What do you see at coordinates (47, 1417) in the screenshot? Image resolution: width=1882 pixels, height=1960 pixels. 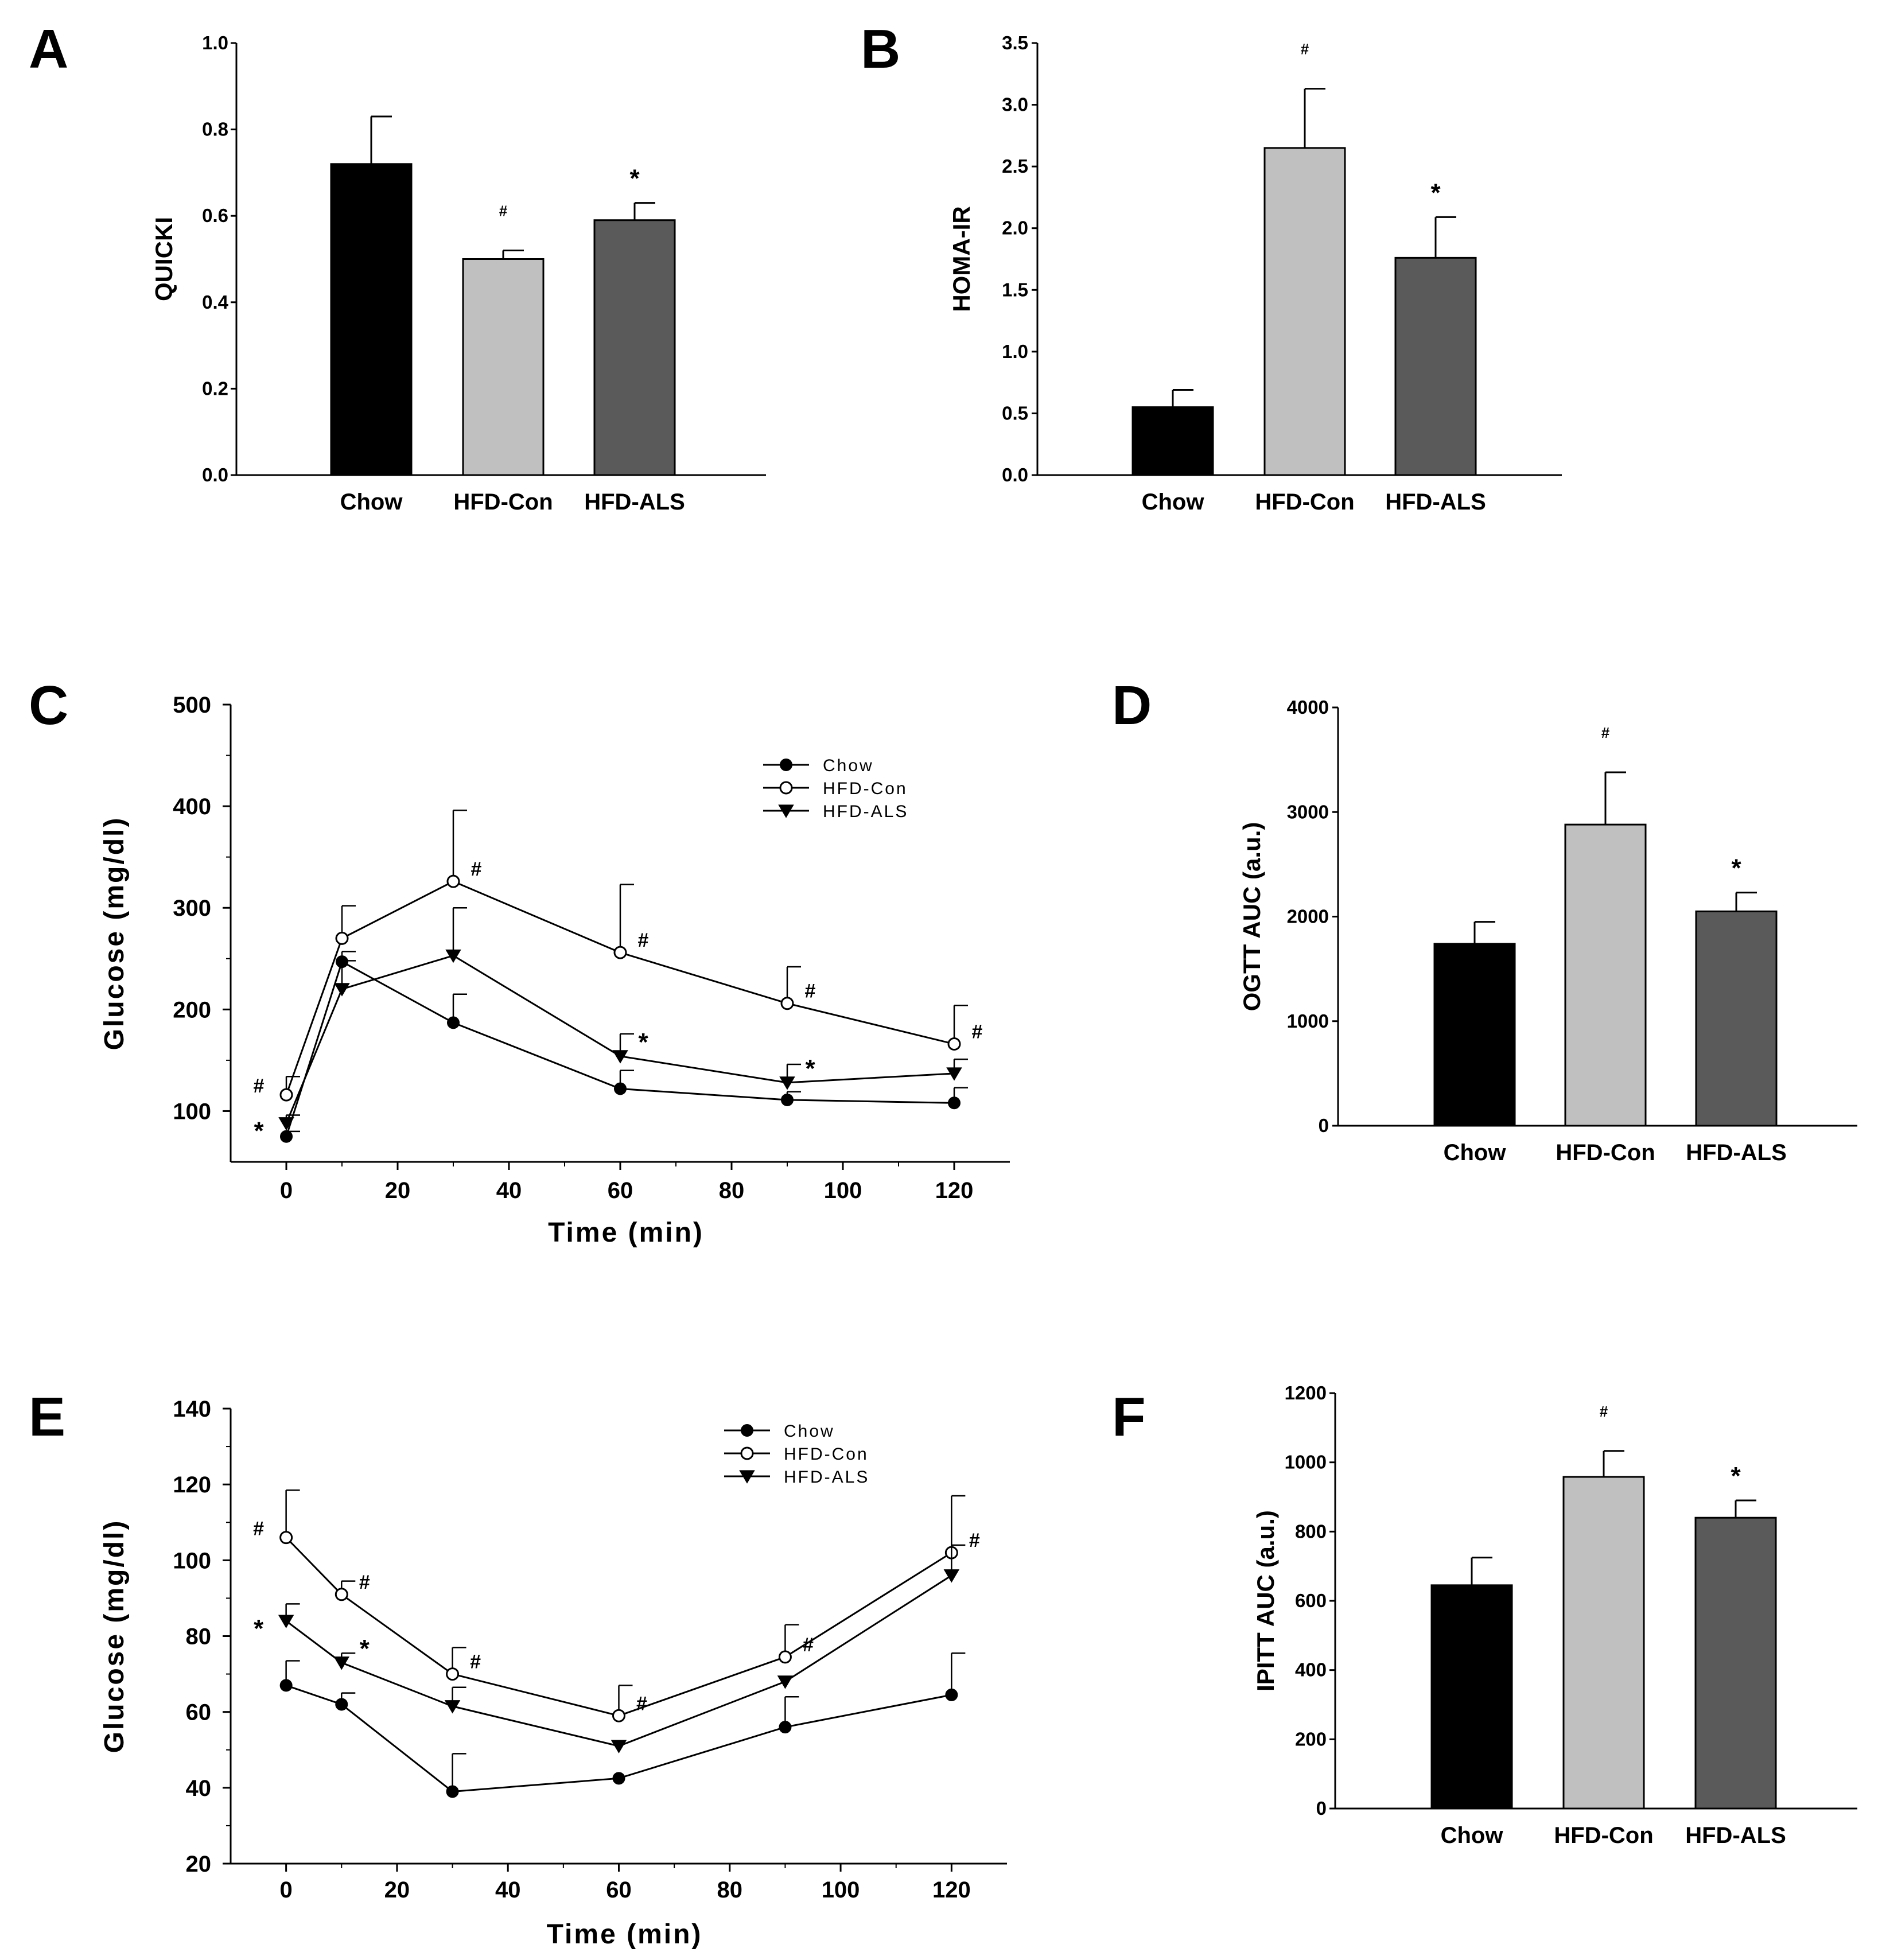 I see `panel-letter: E` at bounding box center [47, 1417].